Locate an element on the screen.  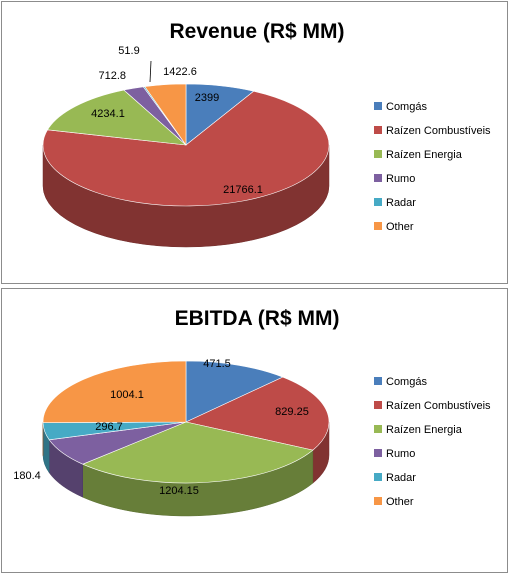
data-label-comgas: 2399 is located at coordinates (207, 98).